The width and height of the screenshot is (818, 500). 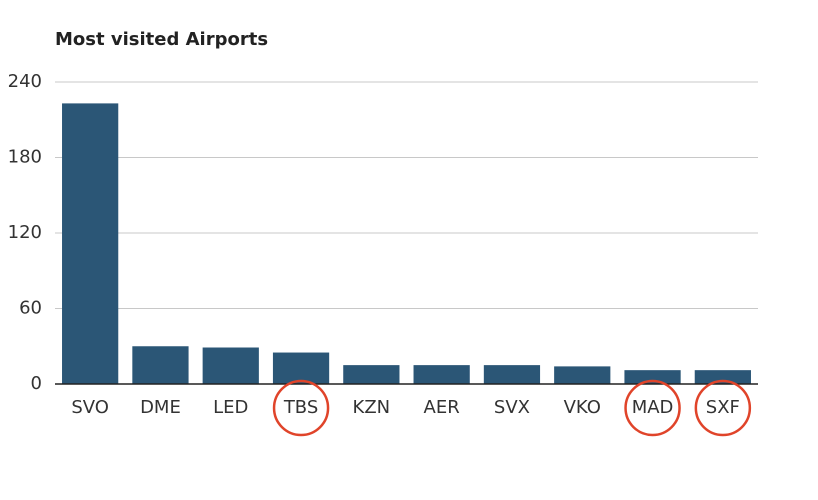 What do you see at coordinates (442, 407) in the screenshot?
I see `x-tick-label: AER` at bounding box center [442, 407].